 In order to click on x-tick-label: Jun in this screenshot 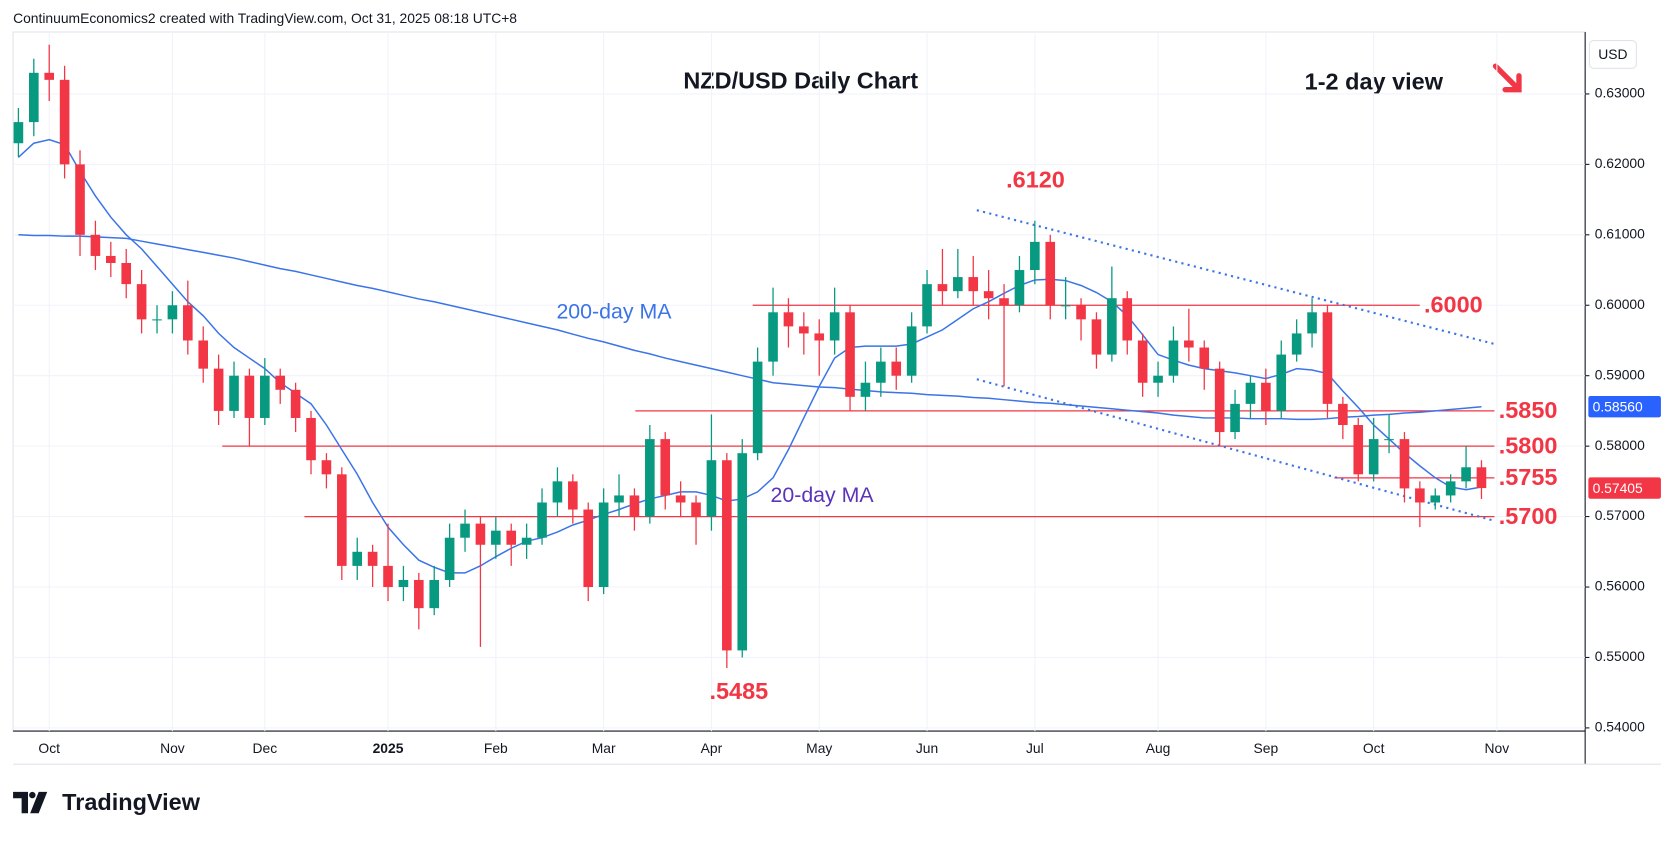, I will do `click(927, 748)`.